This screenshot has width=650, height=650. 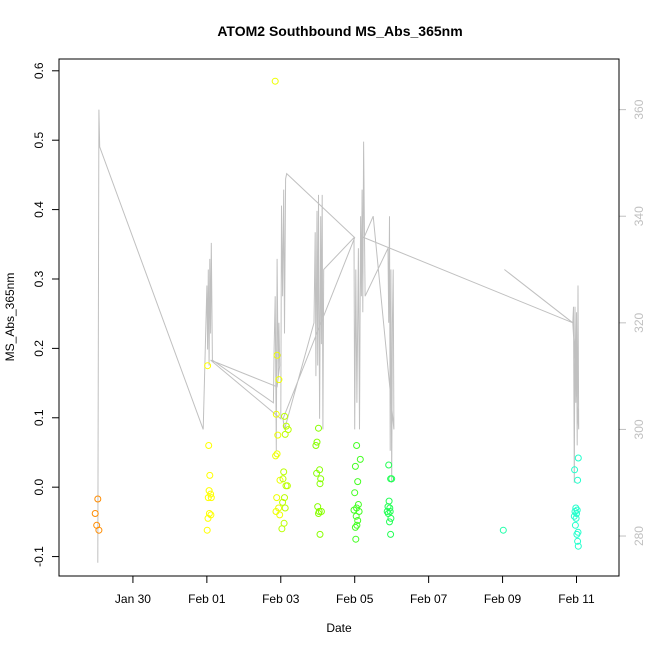 I want to click on y-tick-label: 0.3, so click(x=39, y=278).